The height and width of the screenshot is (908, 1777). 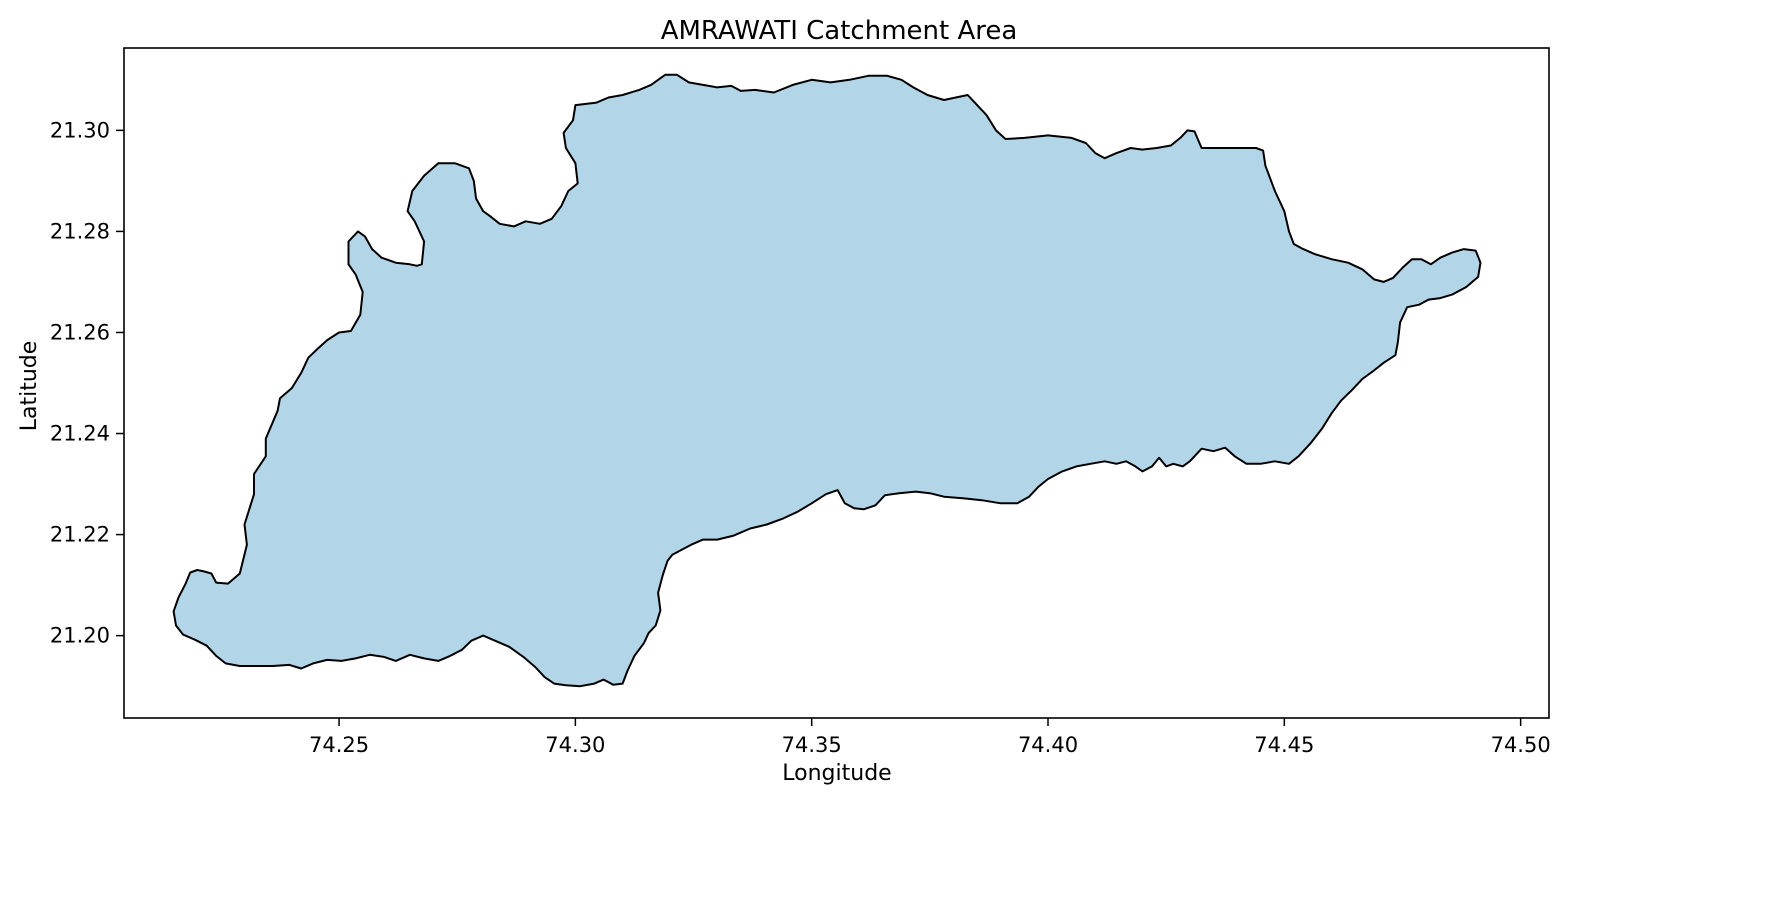 What do you see at coordinates (80, 434) in the screenshot?
I see `y-tick-label: 21.24` at bounding box center [80, 434].